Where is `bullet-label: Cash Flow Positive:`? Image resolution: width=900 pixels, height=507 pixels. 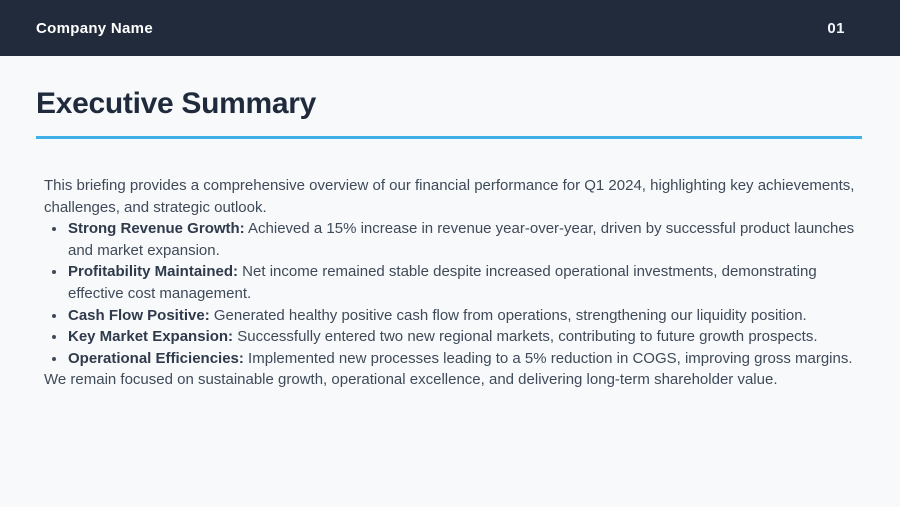 bullet-label: Cash Flow Positive: is located at coordinates (139, 315).